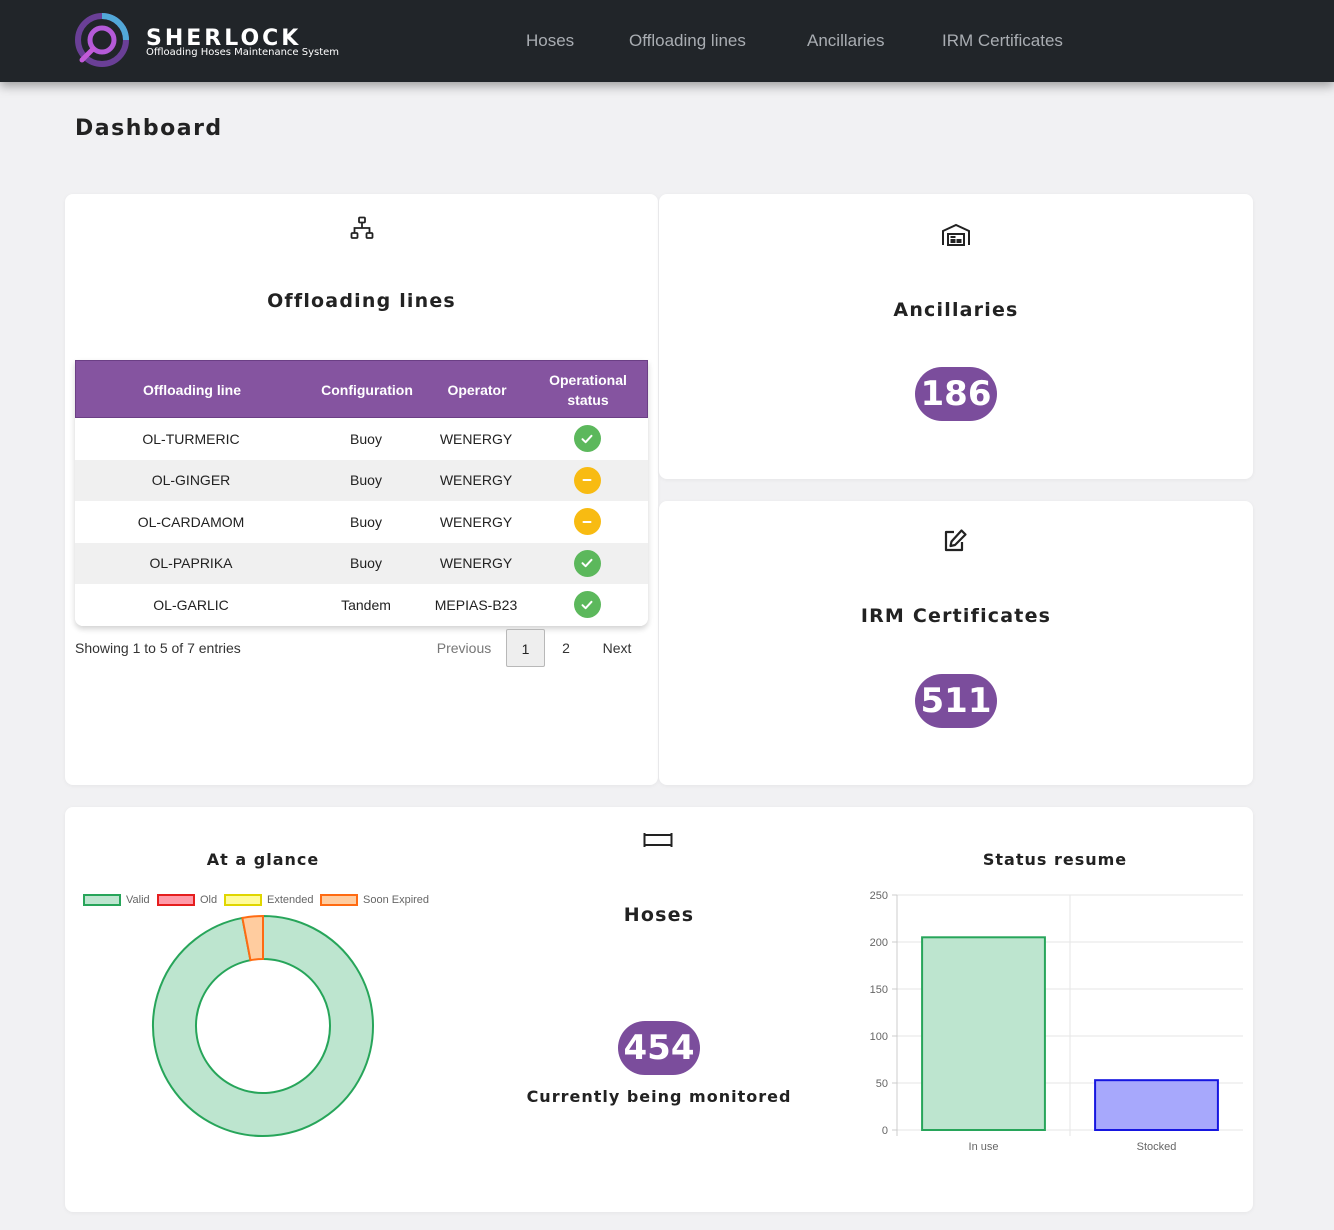 The image size is (1334, 1230). Describe the element at coordinates (361, 301) in the screenshot. I see `offloading-lines-title: Offloading lines` at that location.